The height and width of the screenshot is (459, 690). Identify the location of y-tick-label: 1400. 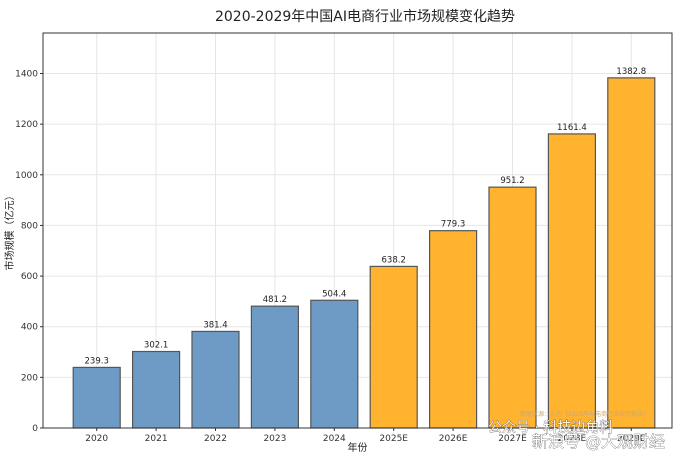
(26, 75).